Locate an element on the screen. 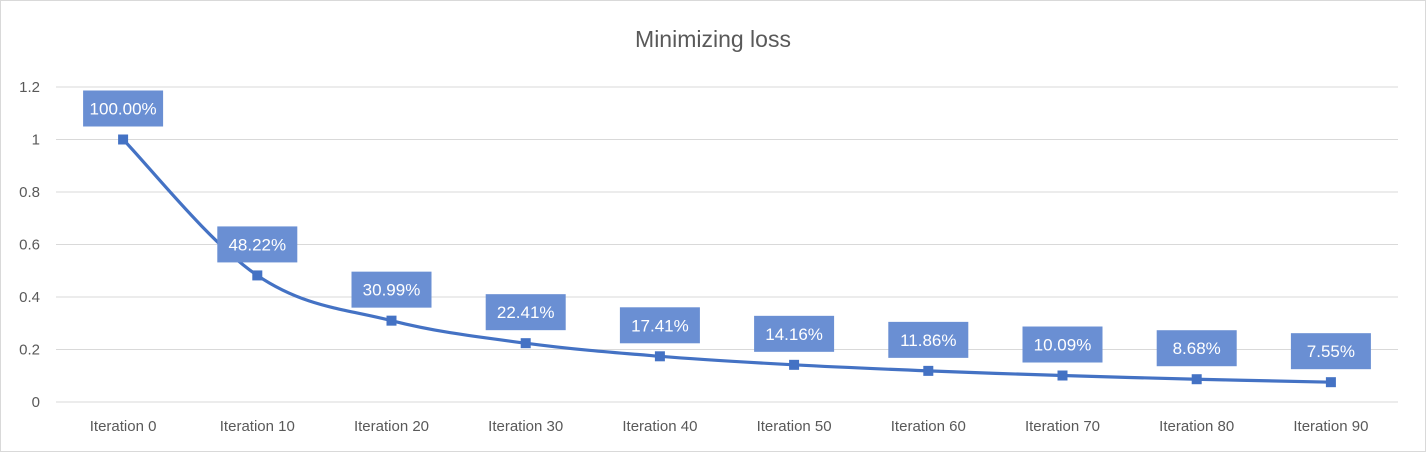  y-tick-label: 1 is located at coordinates (36, 140).